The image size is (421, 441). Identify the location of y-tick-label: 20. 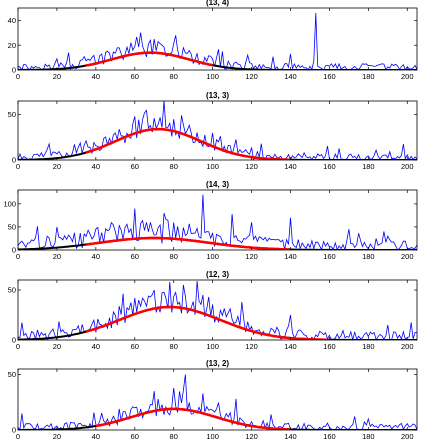
(12, 45).